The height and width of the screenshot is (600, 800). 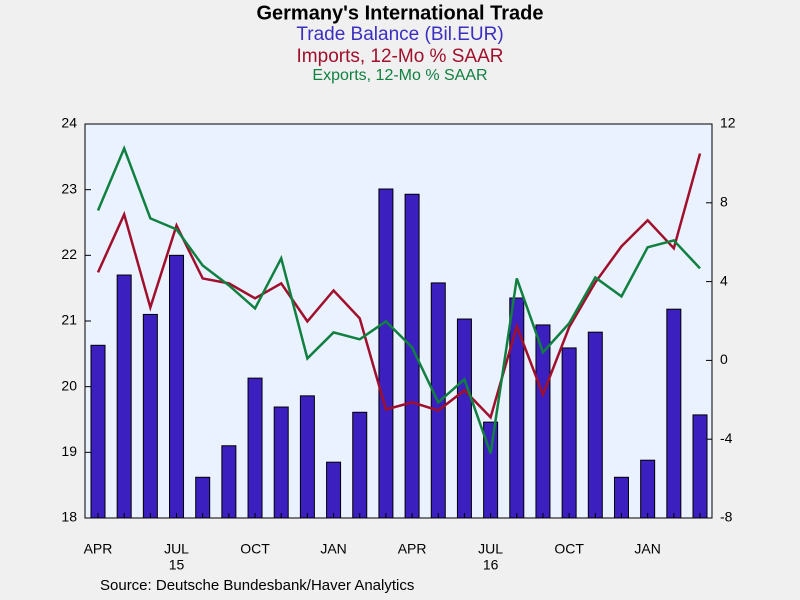 I want to click on y-tick-label: 23, so click(x=69, y=188).